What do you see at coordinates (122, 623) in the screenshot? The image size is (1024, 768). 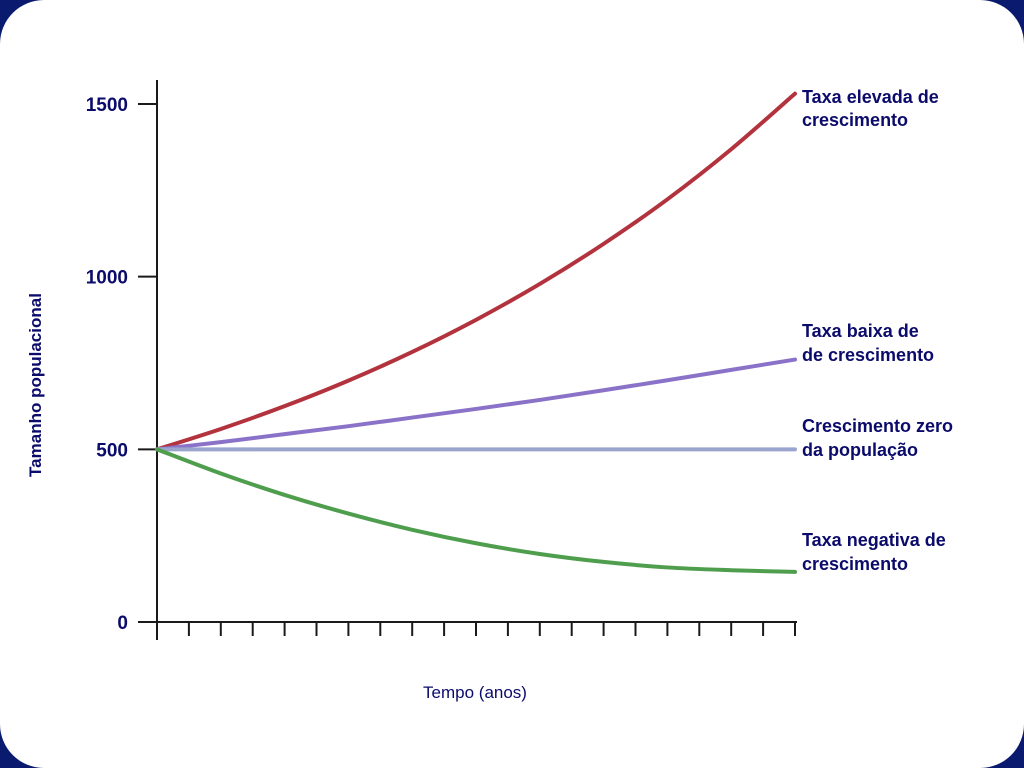 I see `y-tick-label: 0` at bounding box center [122, 623].